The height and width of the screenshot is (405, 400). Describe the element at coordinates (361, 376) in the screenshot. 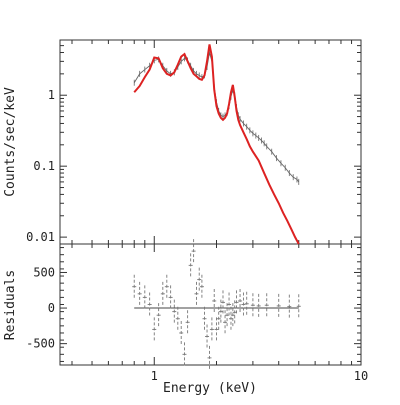

I see `x-tick-label: 10` at that location.